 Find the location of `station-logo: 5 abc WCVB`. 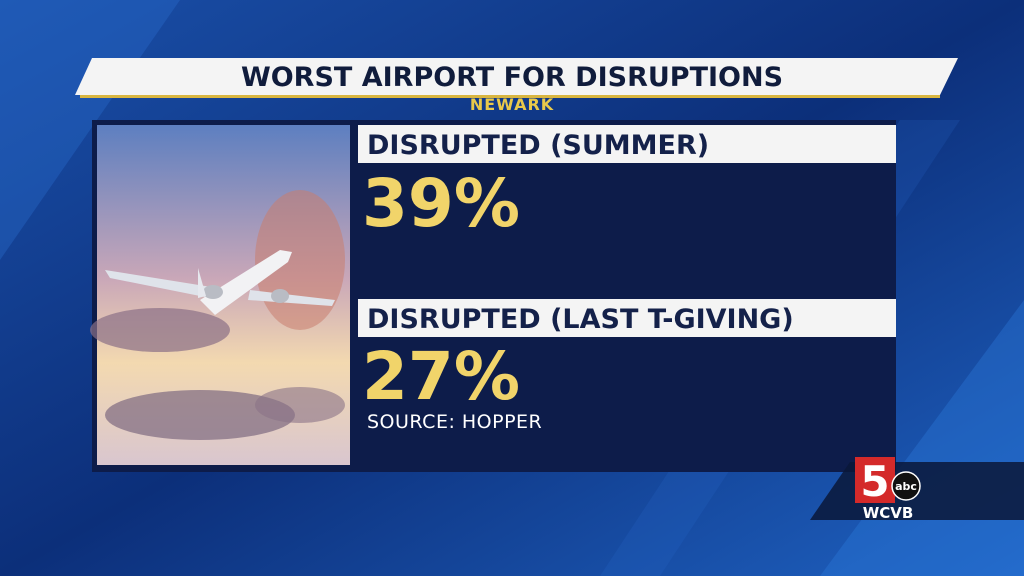

station-logo: 5 abc WCVB is located at coordinates (917, 489).